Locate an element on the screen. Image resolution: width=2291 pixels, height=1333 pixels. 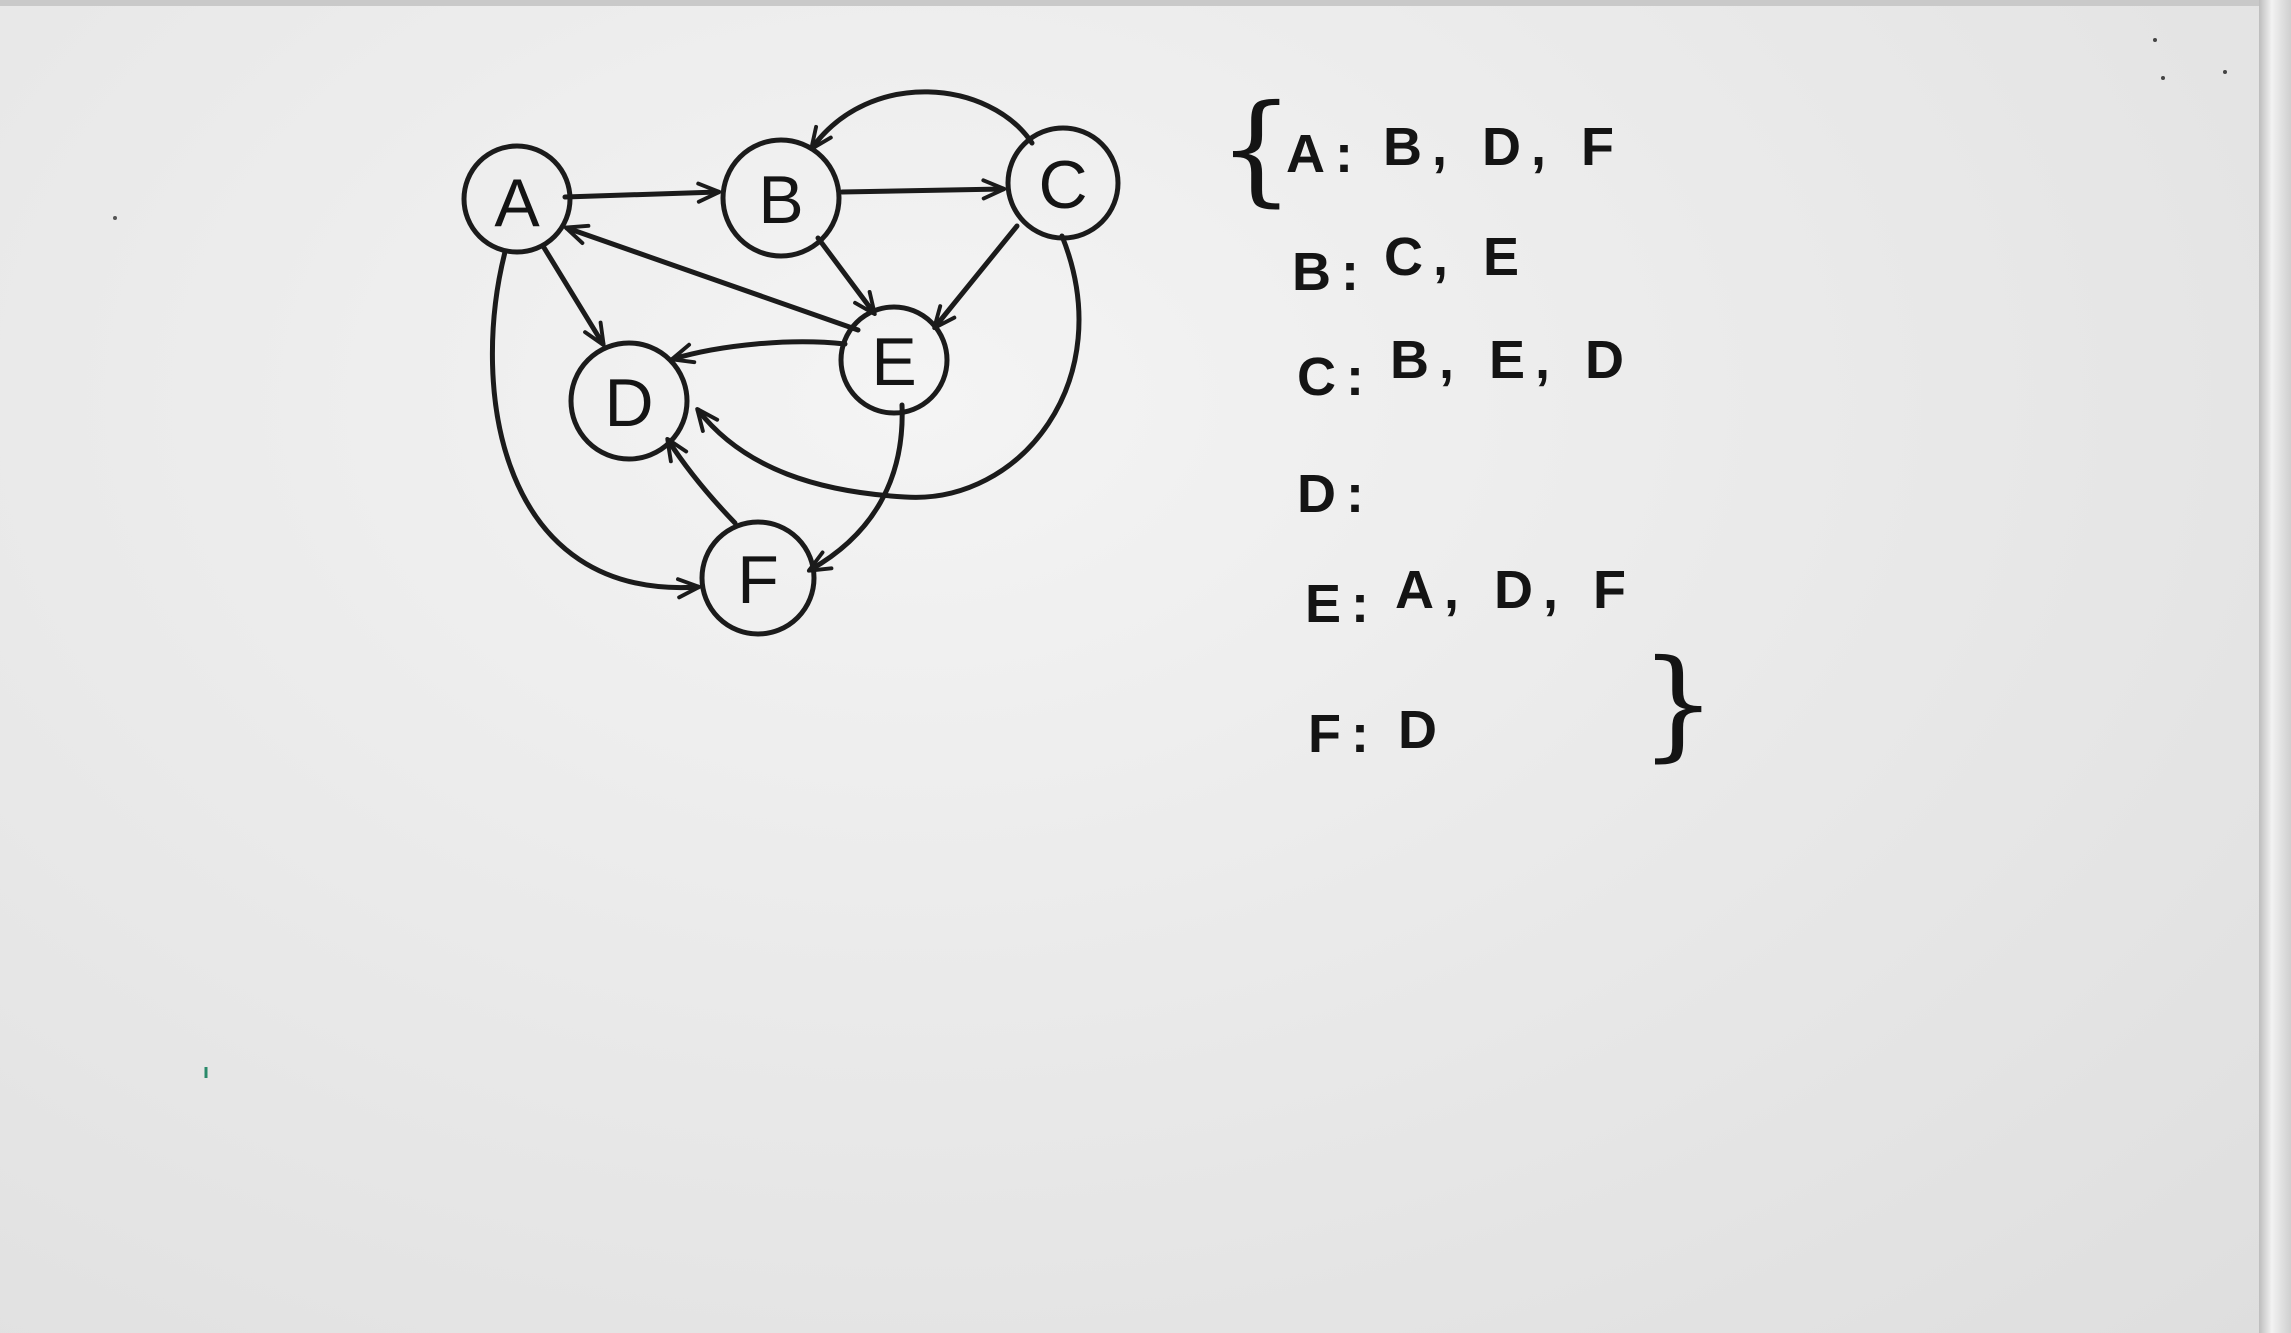
node-E: E is located at coordinates (894, 360).